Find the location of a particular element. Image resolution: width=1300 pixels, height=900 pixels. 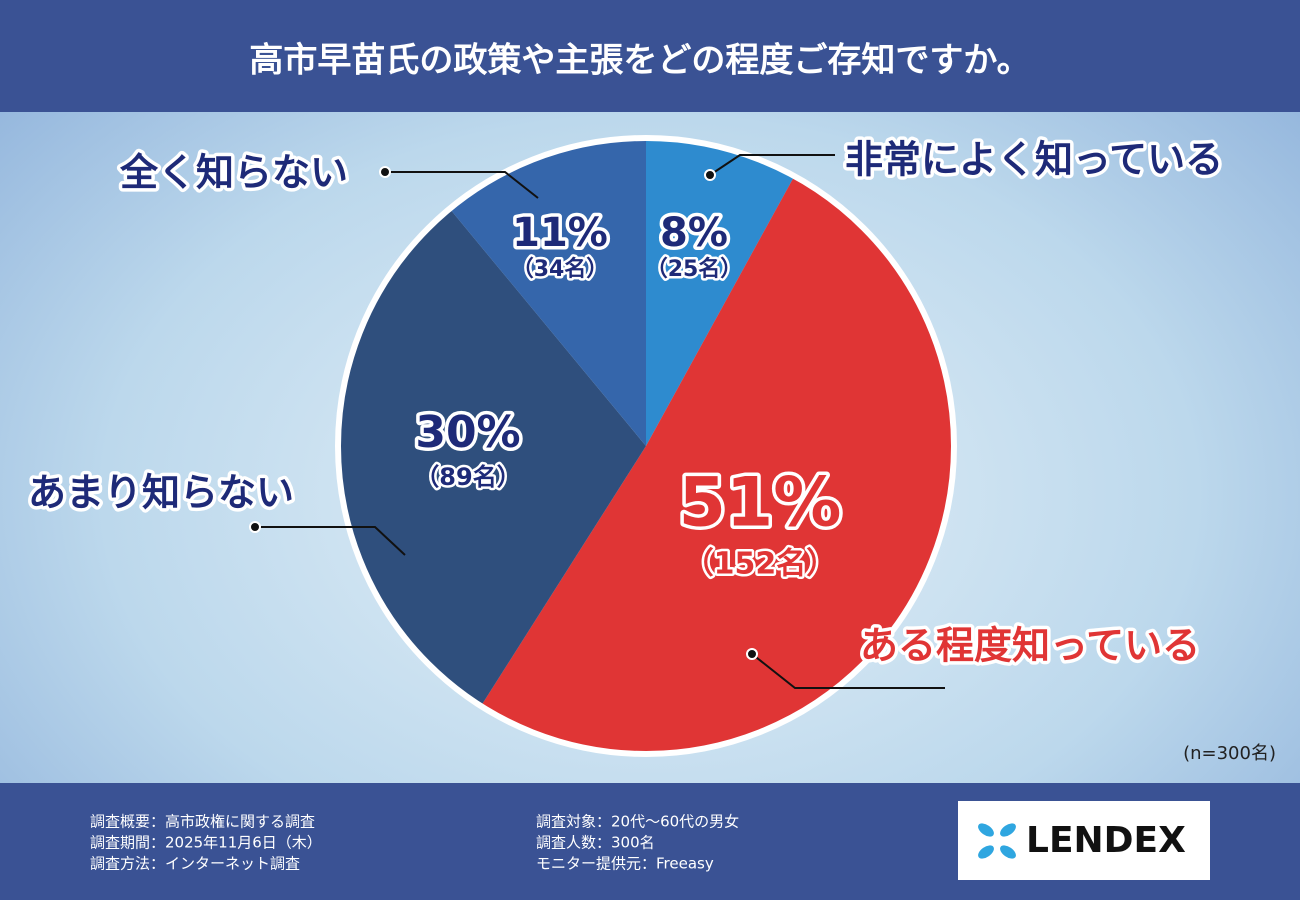

logo-text: LENDEX is located at coordinates (1106, 840).